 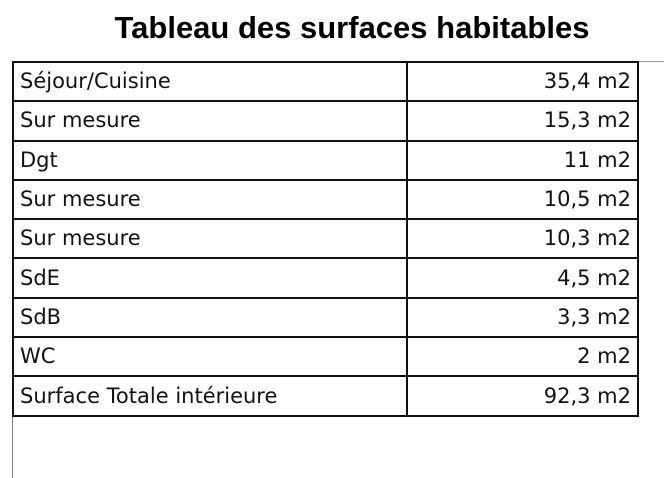 What do you see at coordinates (210, 278) in the screenshot?
I see `room-name-cell: SdE` at bounding box center [210, 278].